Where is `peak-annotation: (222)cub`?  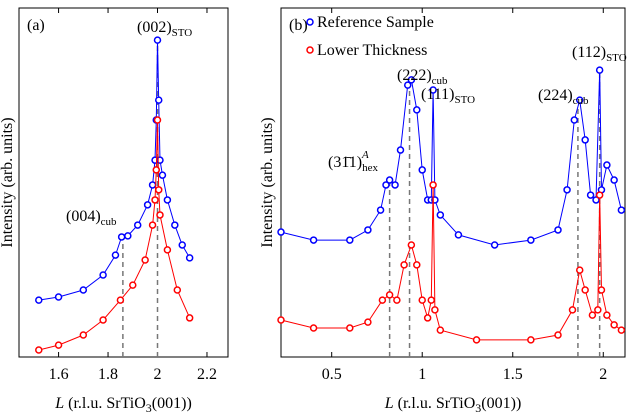
peak-annotation: (222)cub is located at coordinates (422, 77).